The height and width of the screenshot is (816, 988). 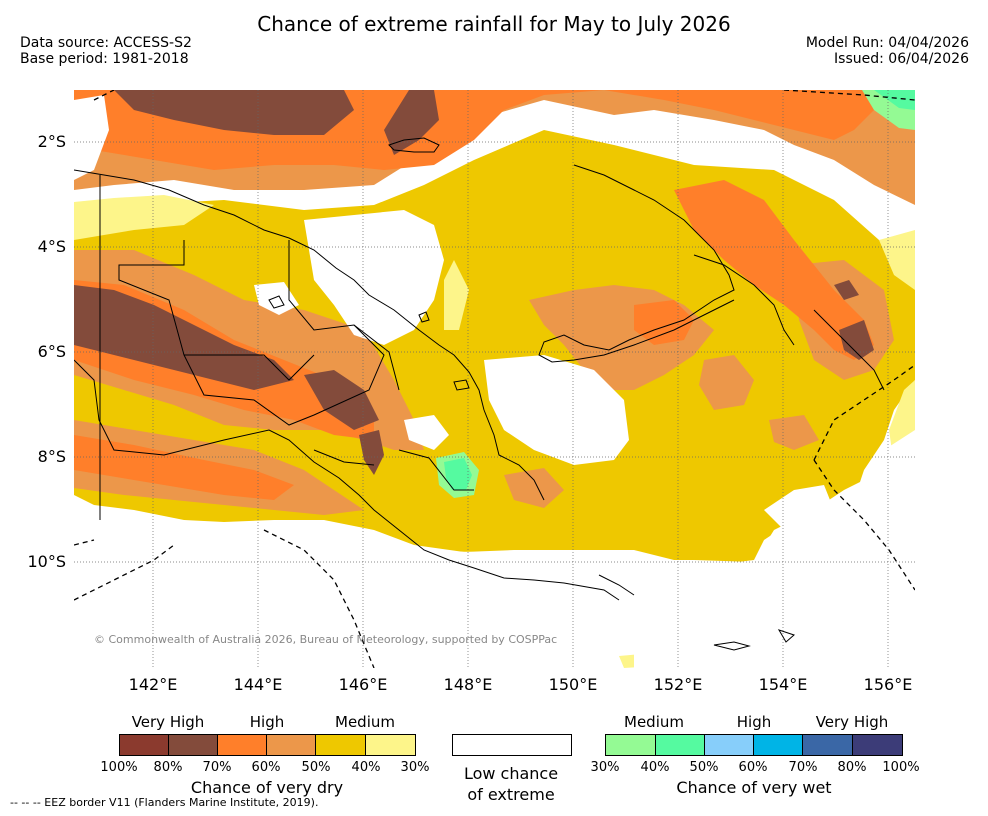 What do you see at coordinates (852, 722) in the screenshot?
I see `legend-wet-very-high: Very High` at bounding box center [852, 722].